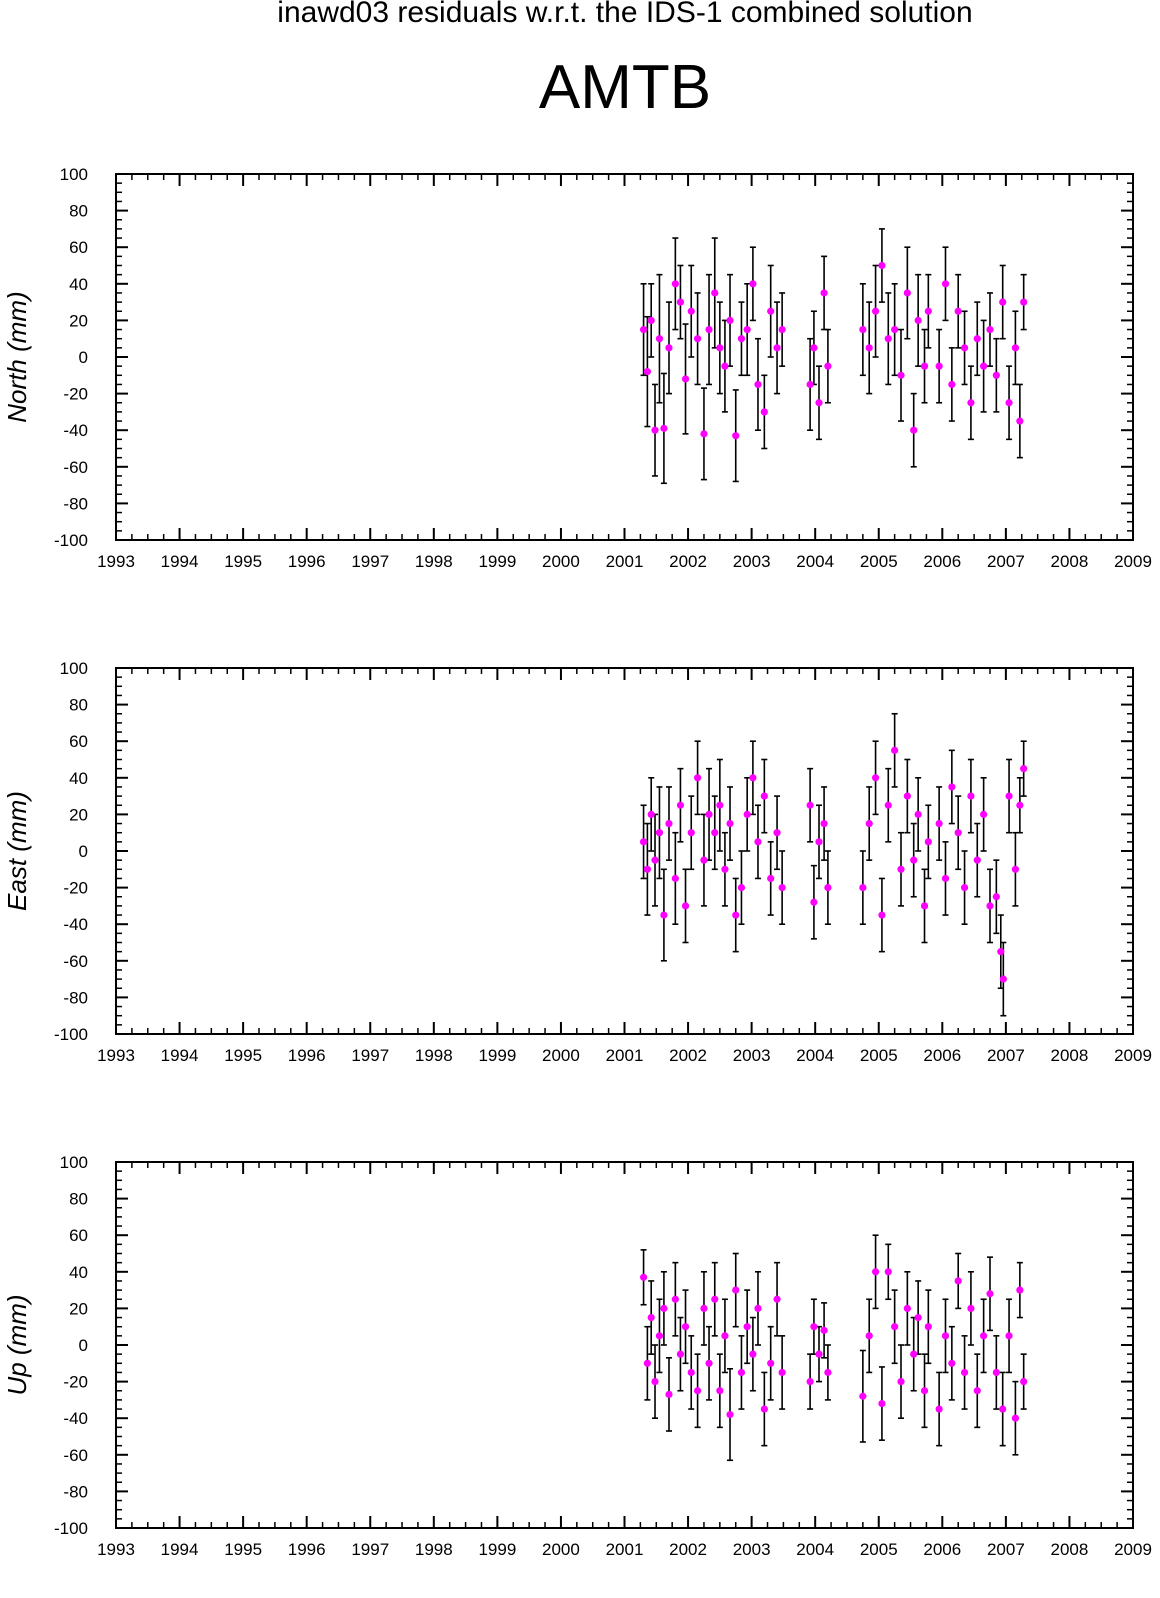 The height and width of the screenshot is (1598, 1160). What do you see at coordinates (75, 394) in the screenshot?
I see `y-tick-label: -20` at bounding box center [75, 394].